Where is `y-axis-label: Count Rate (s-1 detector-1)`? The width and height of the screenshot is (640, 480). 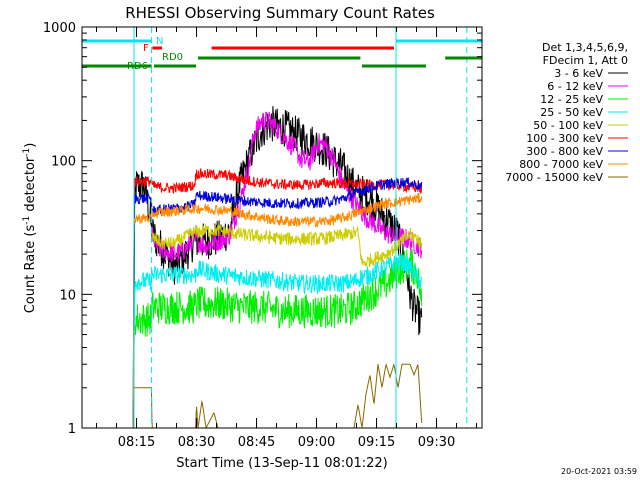
y-axis-label: Count Rate (s-1 detector-1) is located at coordinates (30, 228).